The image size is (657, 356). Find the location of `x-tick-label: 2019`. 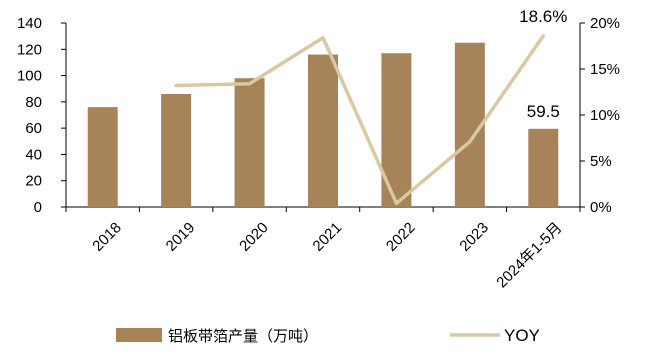

x-tick-label: 2019 is located at coordinates (181, 237).